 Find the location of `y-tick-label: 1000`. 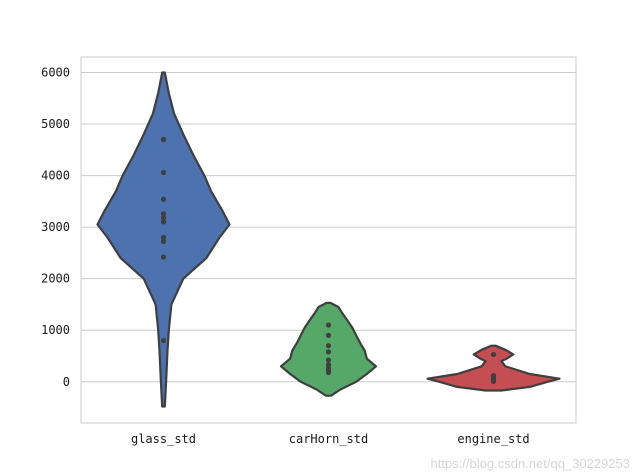

y-tick-label: 1000 is located at coordinates (55, 330).